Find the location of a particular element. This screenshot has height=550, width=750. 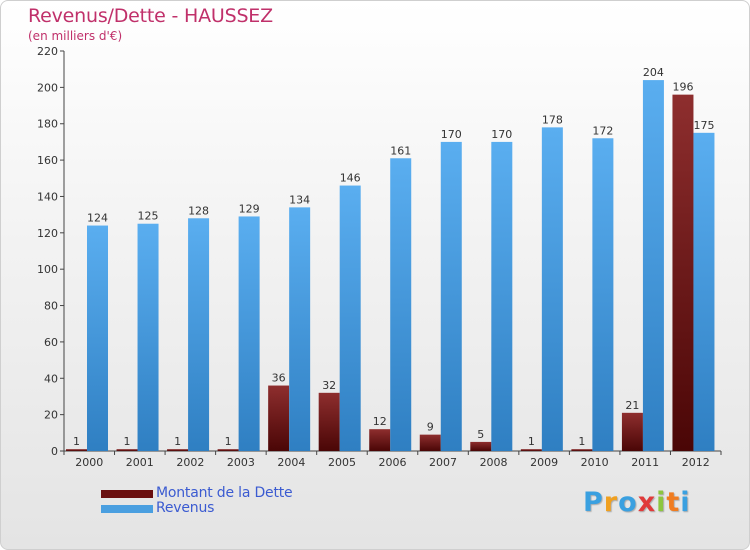

legend-label-revenus: Revenus is located at coordinates (185, 508).